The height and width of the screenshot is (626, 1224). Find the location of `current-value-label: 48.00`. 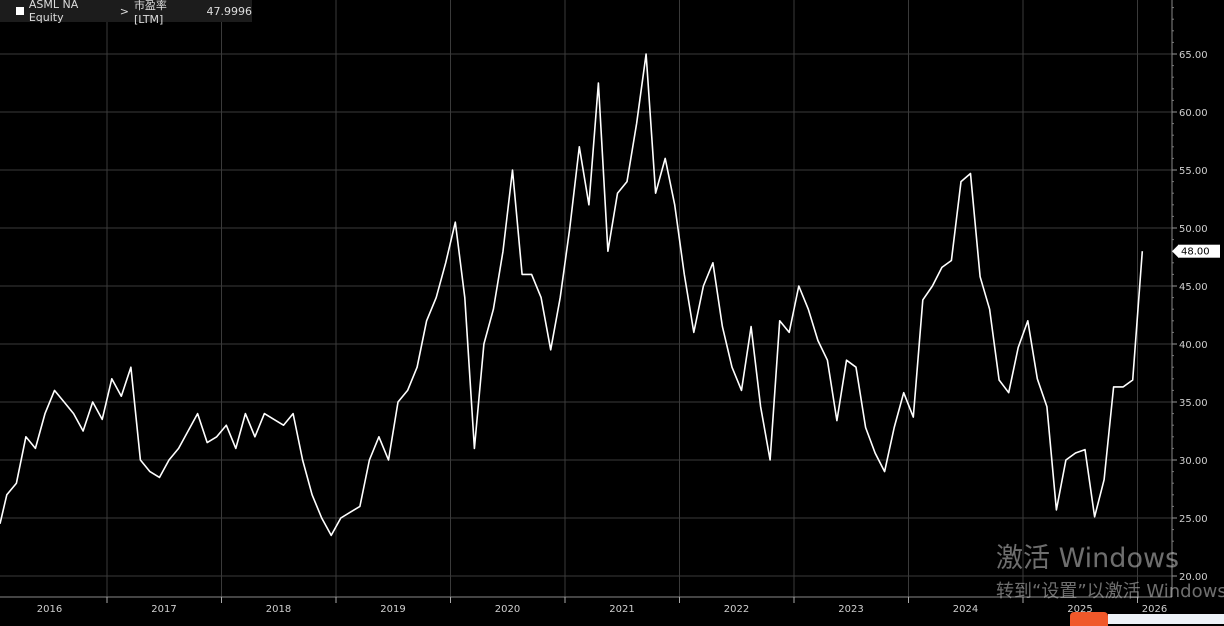

current-value-label: 48.00 is located at coordinates (1195, 252).